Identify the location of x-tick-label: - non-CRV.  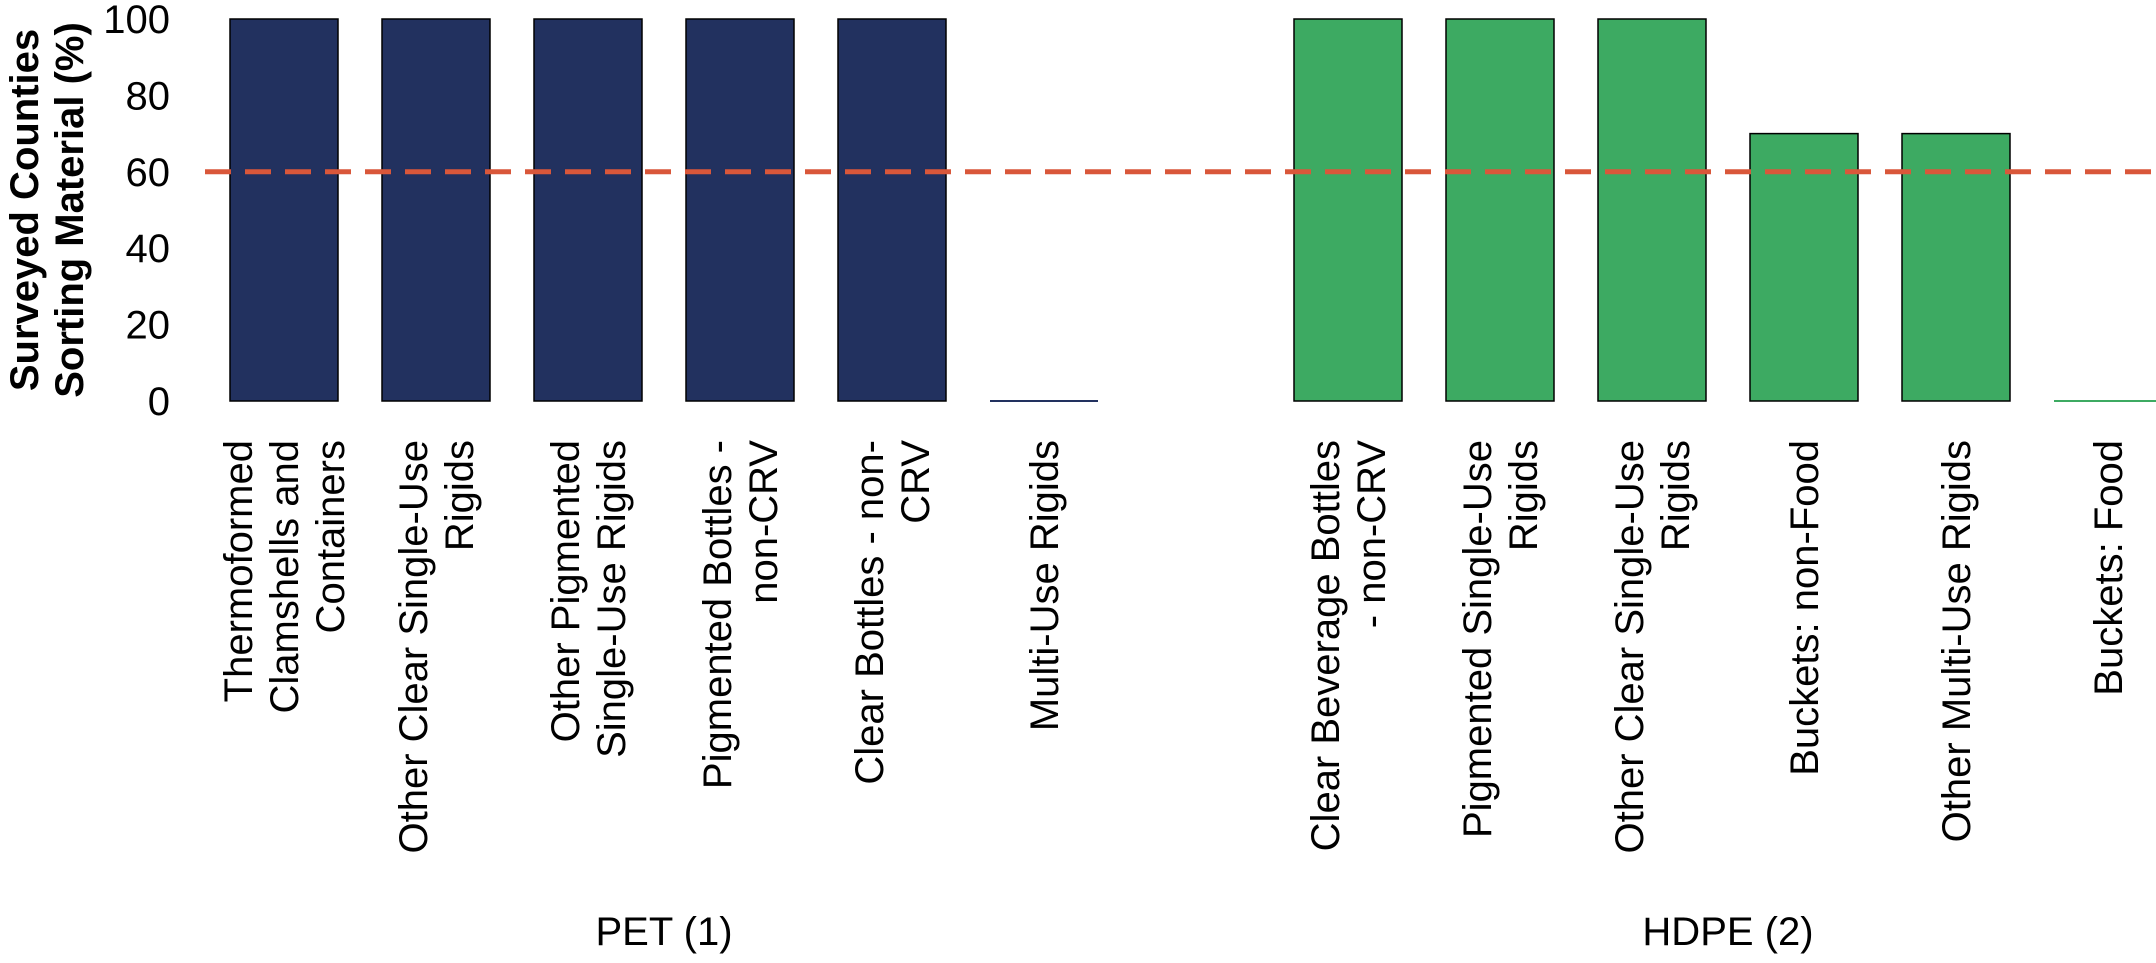
(1372, 534).